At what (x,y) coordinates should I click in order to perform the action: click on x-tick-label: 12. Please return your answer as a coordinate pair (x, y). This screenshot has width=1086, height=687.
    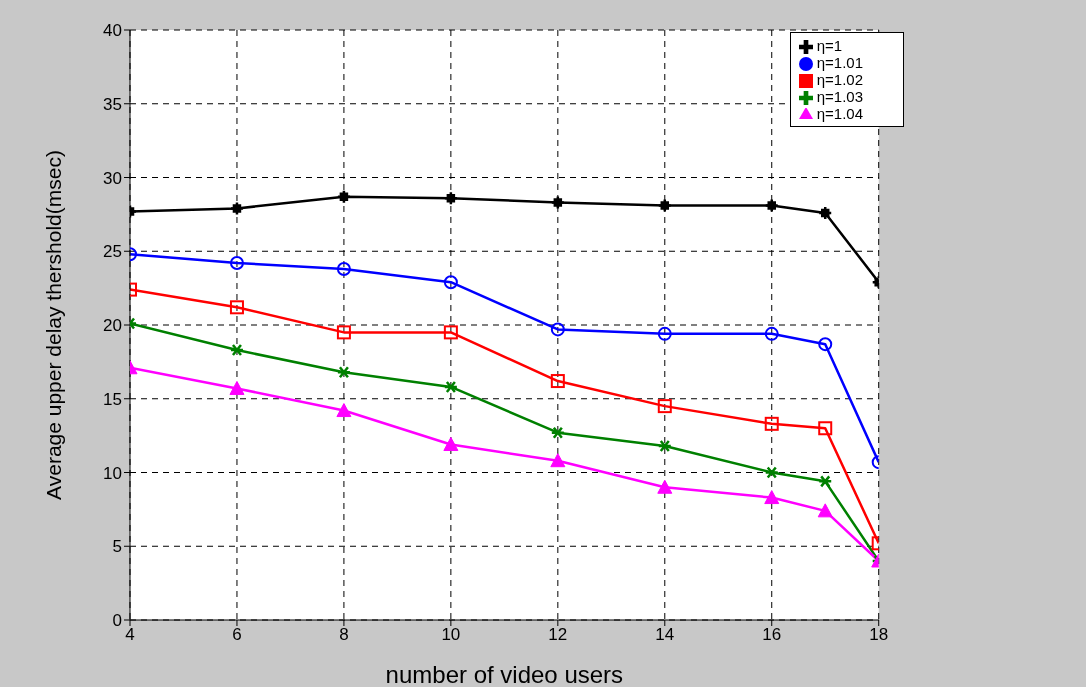
    Looking at the image, I should click on (558, 635).